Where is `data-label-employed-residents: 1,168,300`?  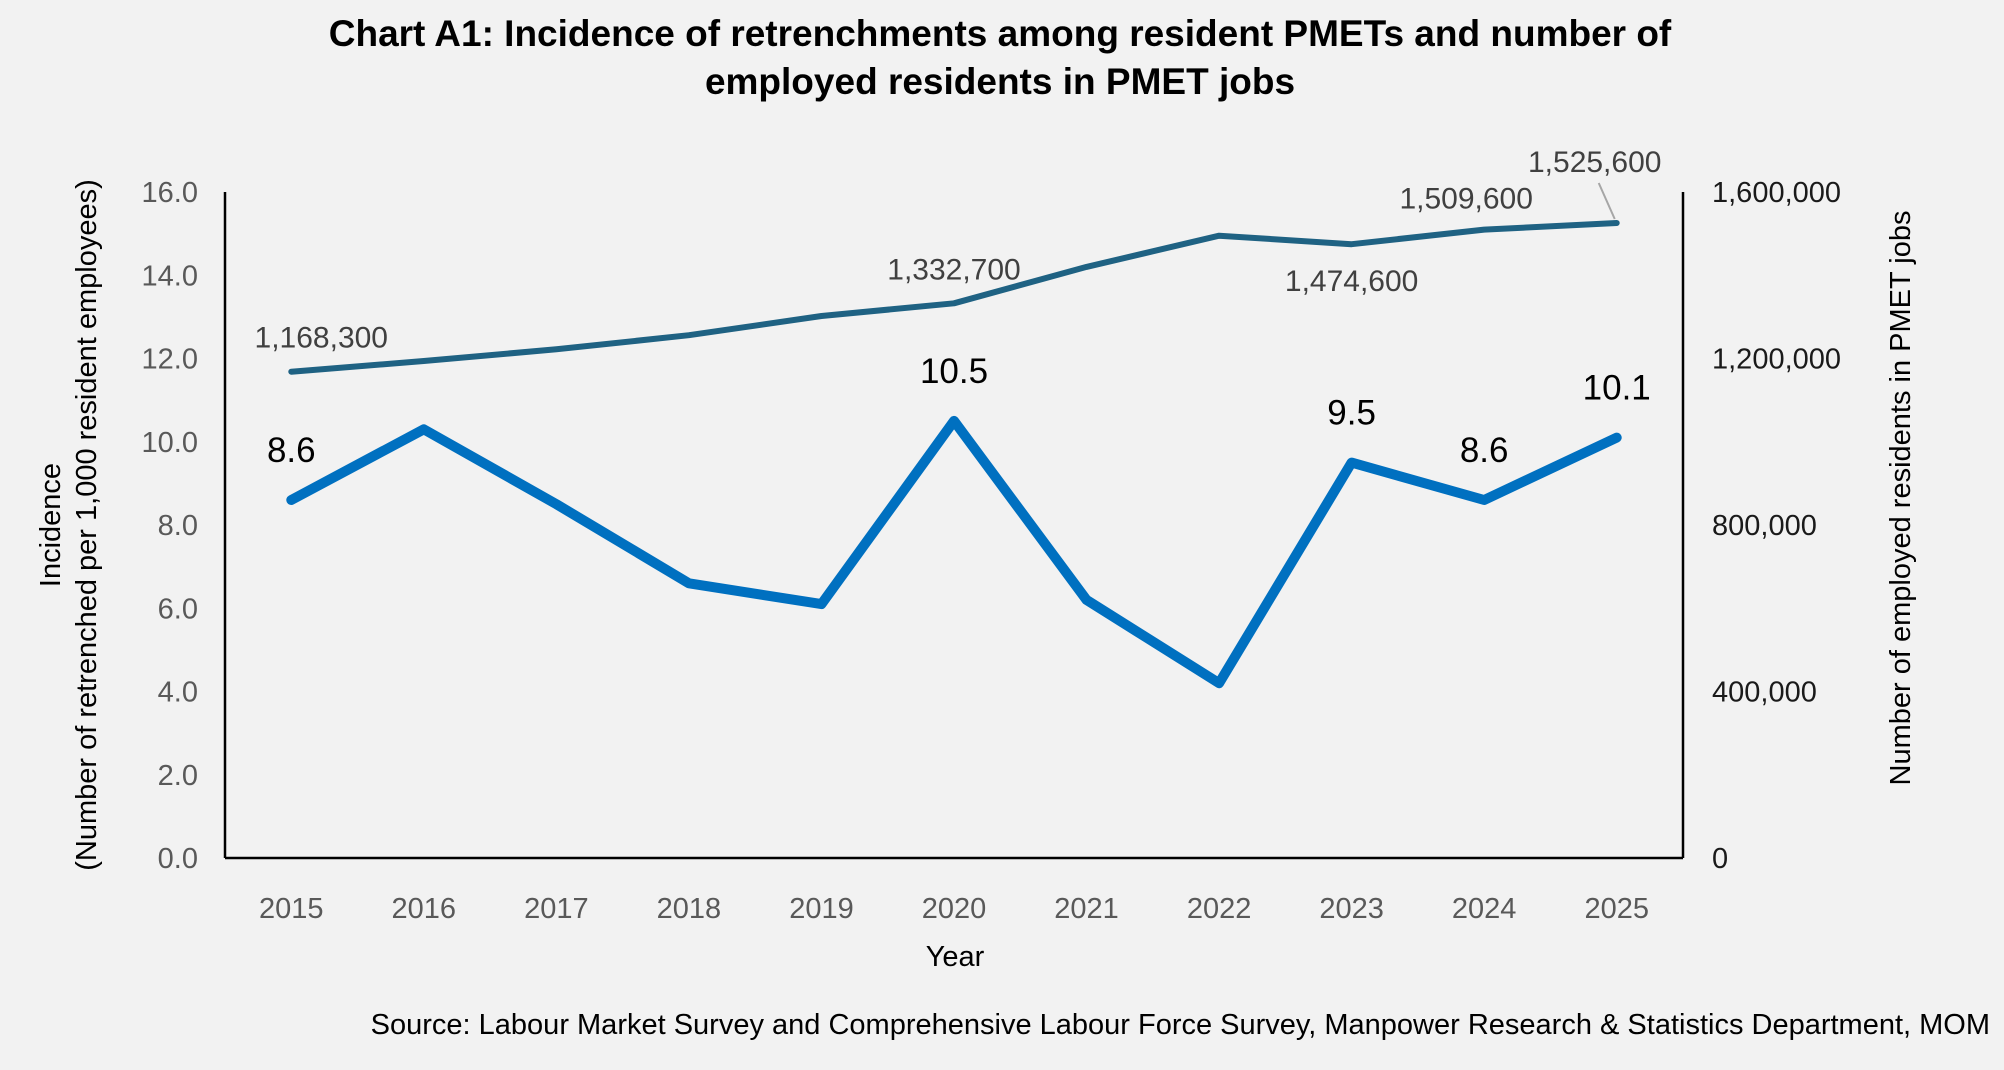 data-label-employed-residents: 1,168,300 is located at coordinates (321, 338).